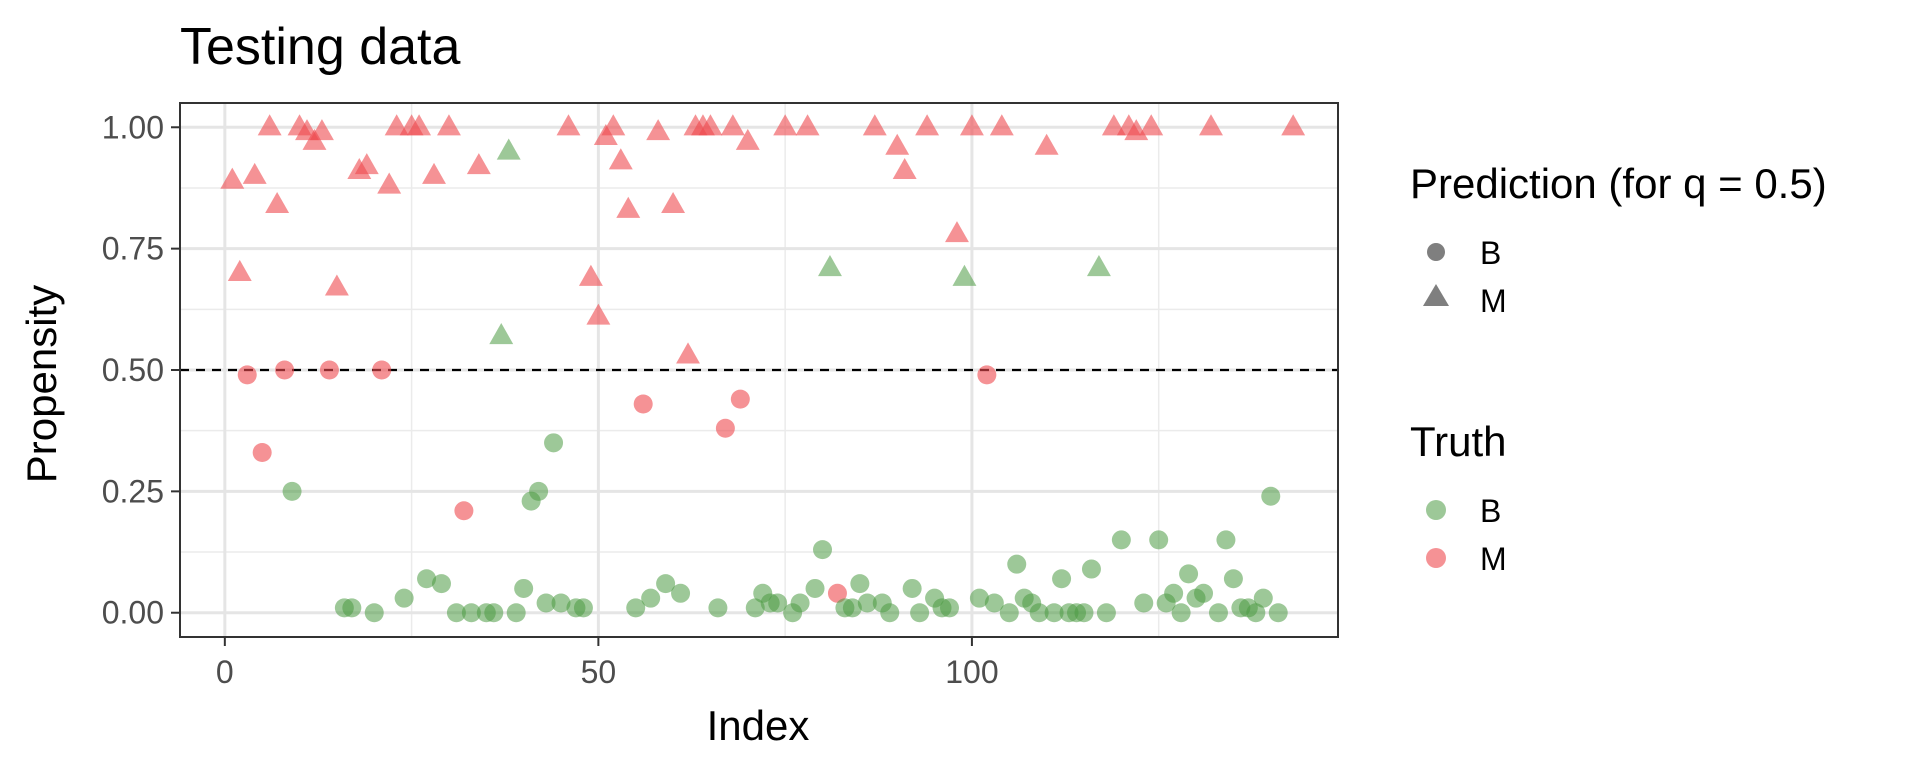 This screenshot has height=768, width=1920. I want to click on y-tick-label: 0.50, so click(133, 370).